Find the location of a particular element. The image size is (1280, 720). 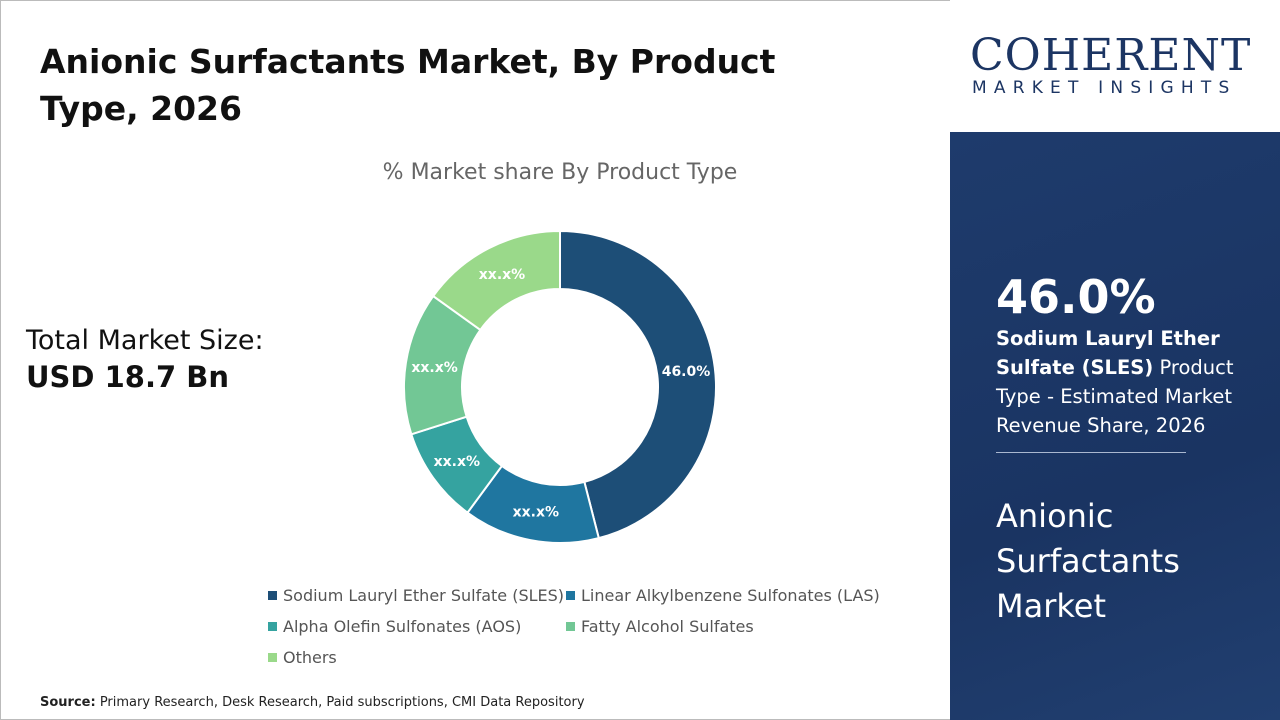

legend-label: Alpha Olefin Sulfonates (AOS) is located at coordinates (402, 626).